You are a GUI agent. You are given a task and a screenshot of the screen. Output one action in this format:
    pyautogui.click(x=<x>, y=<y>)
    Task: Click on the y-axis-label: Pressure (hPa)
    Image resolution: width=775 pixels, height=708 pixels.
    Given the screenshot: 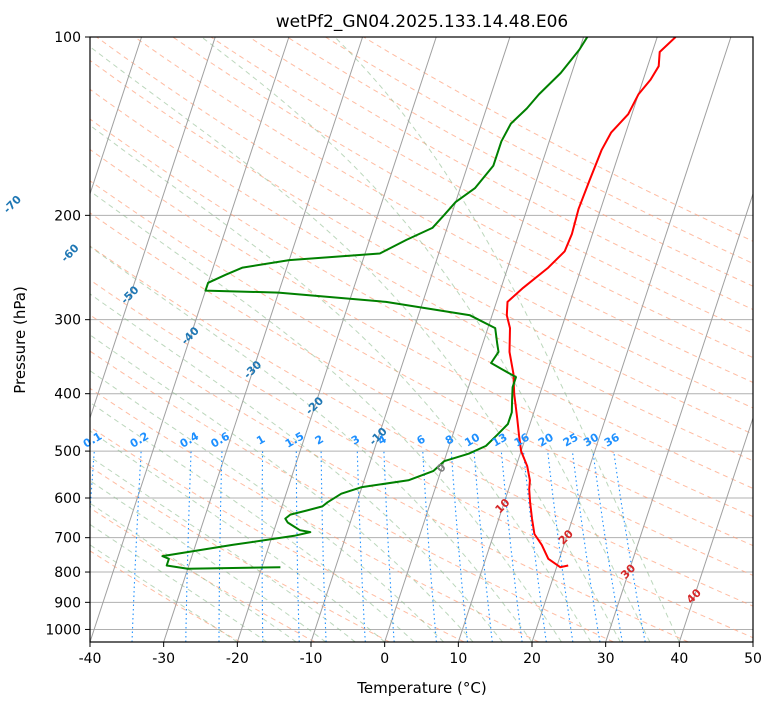 What is the action you would take?
    pyautogui.click(x=20, y=340)
    